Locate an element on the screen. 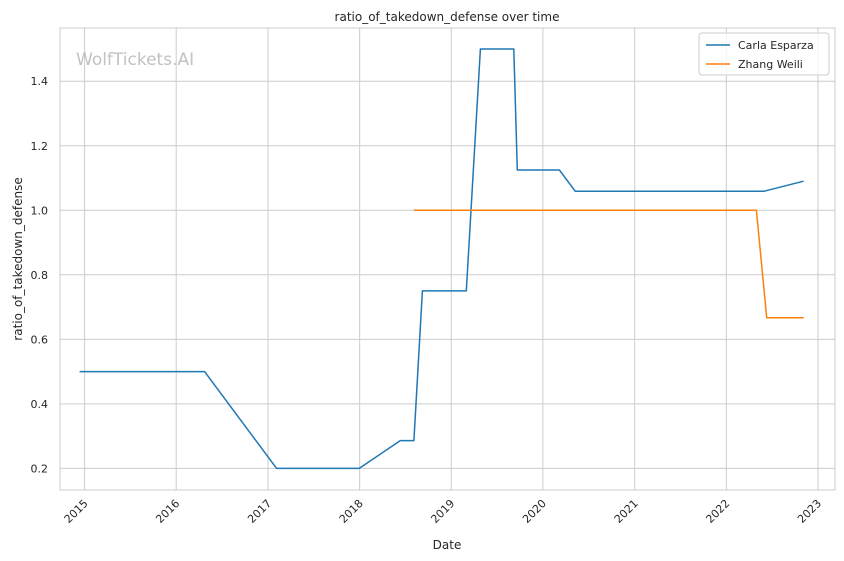 This screenshot has width=844, height=561. x-axis-label: Date is located at coordinates (447, 545).